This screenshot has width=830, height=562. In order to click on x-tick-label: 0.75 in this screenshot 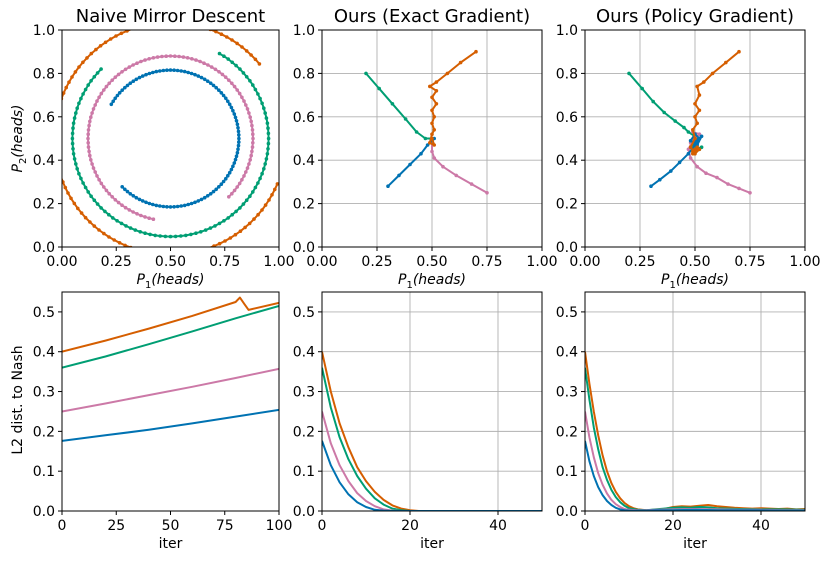, I will do `click(486, 262)`.